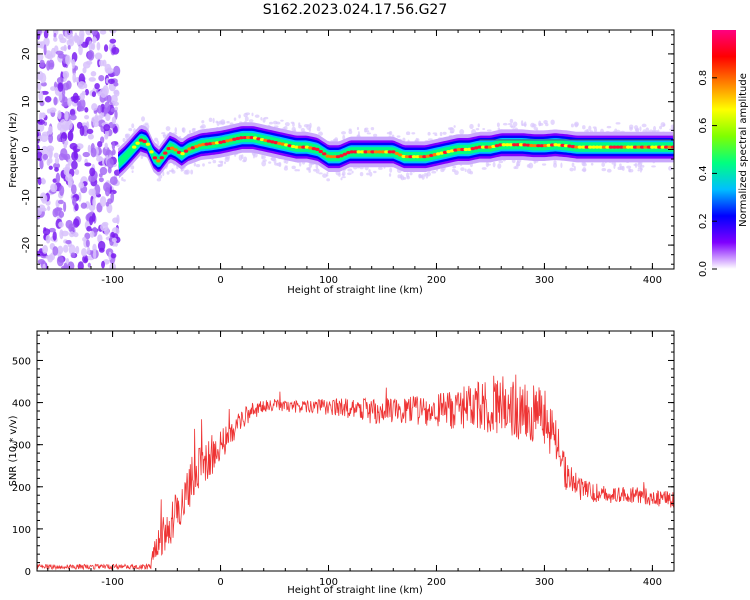 This screenshot has width=750, height=600. Describe the element at coordinates (652, 582) in the screenshot. I see `snr-x-tick-label: 400` at that location.